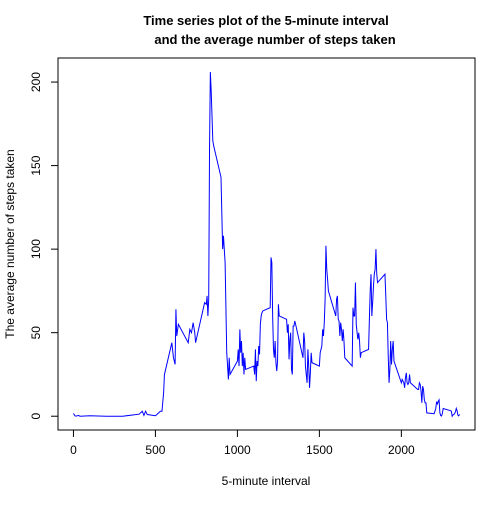  Describe the element at coordinates (237, 450) in the screenshot. I see `x-tick-label: 1000` at that location.